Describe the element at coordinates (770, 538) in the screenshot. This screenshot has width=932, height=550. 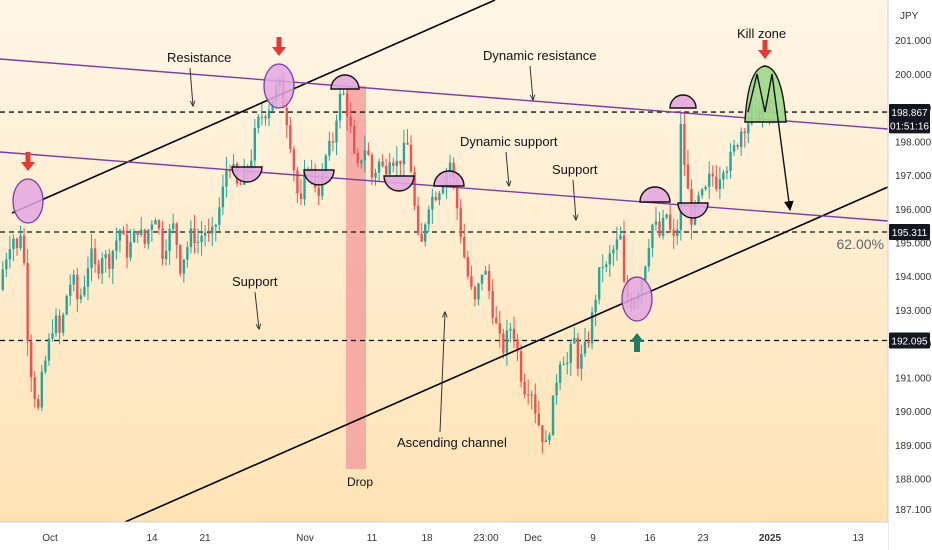
I see `x-tick-label: 2025` at that location.